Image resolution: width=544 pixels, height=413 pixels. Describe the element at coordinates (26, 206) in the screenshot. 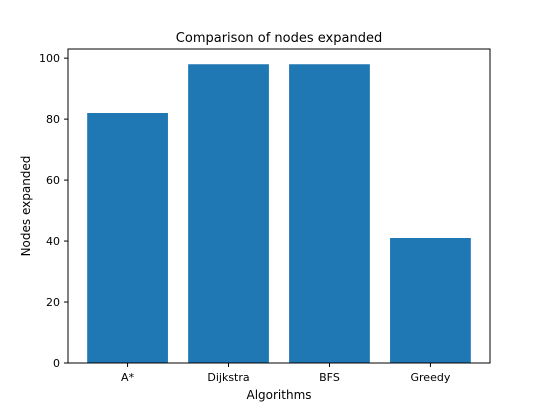

I see `y-axis-label: Nodes expanded` at that location.